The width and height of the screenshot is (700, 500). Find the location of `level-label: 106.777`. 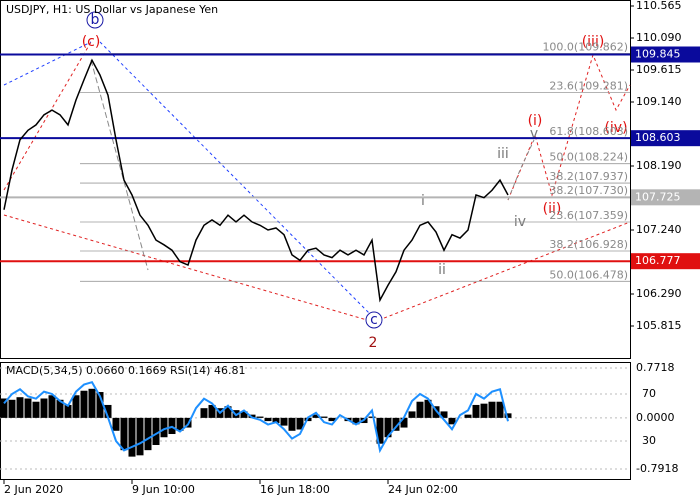

level-label: 106.777 is located at coordinates (658, 260).